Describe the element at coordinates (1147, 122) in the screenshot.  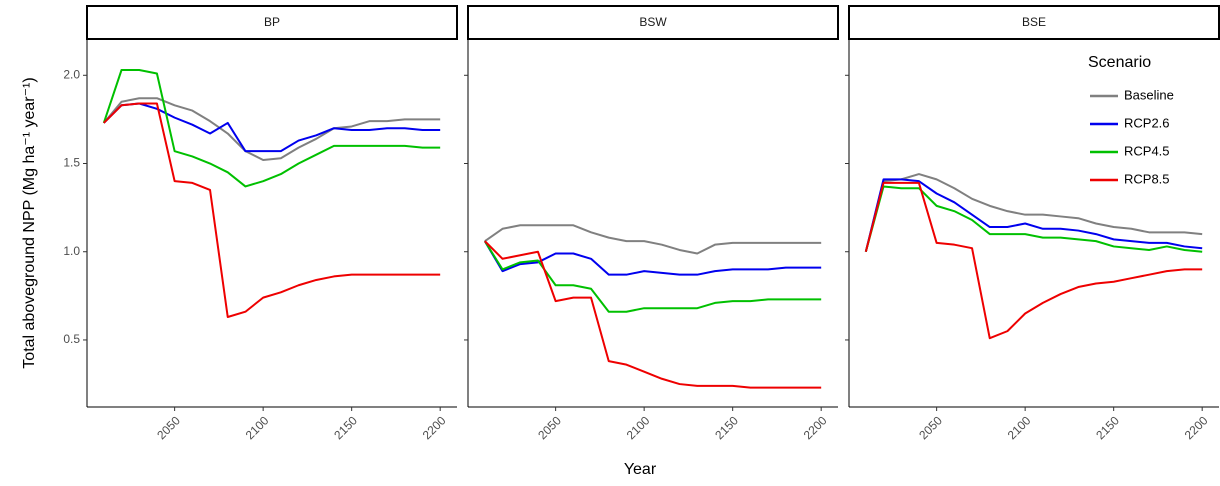
I see `legend-label: RCP2.6` at that location.